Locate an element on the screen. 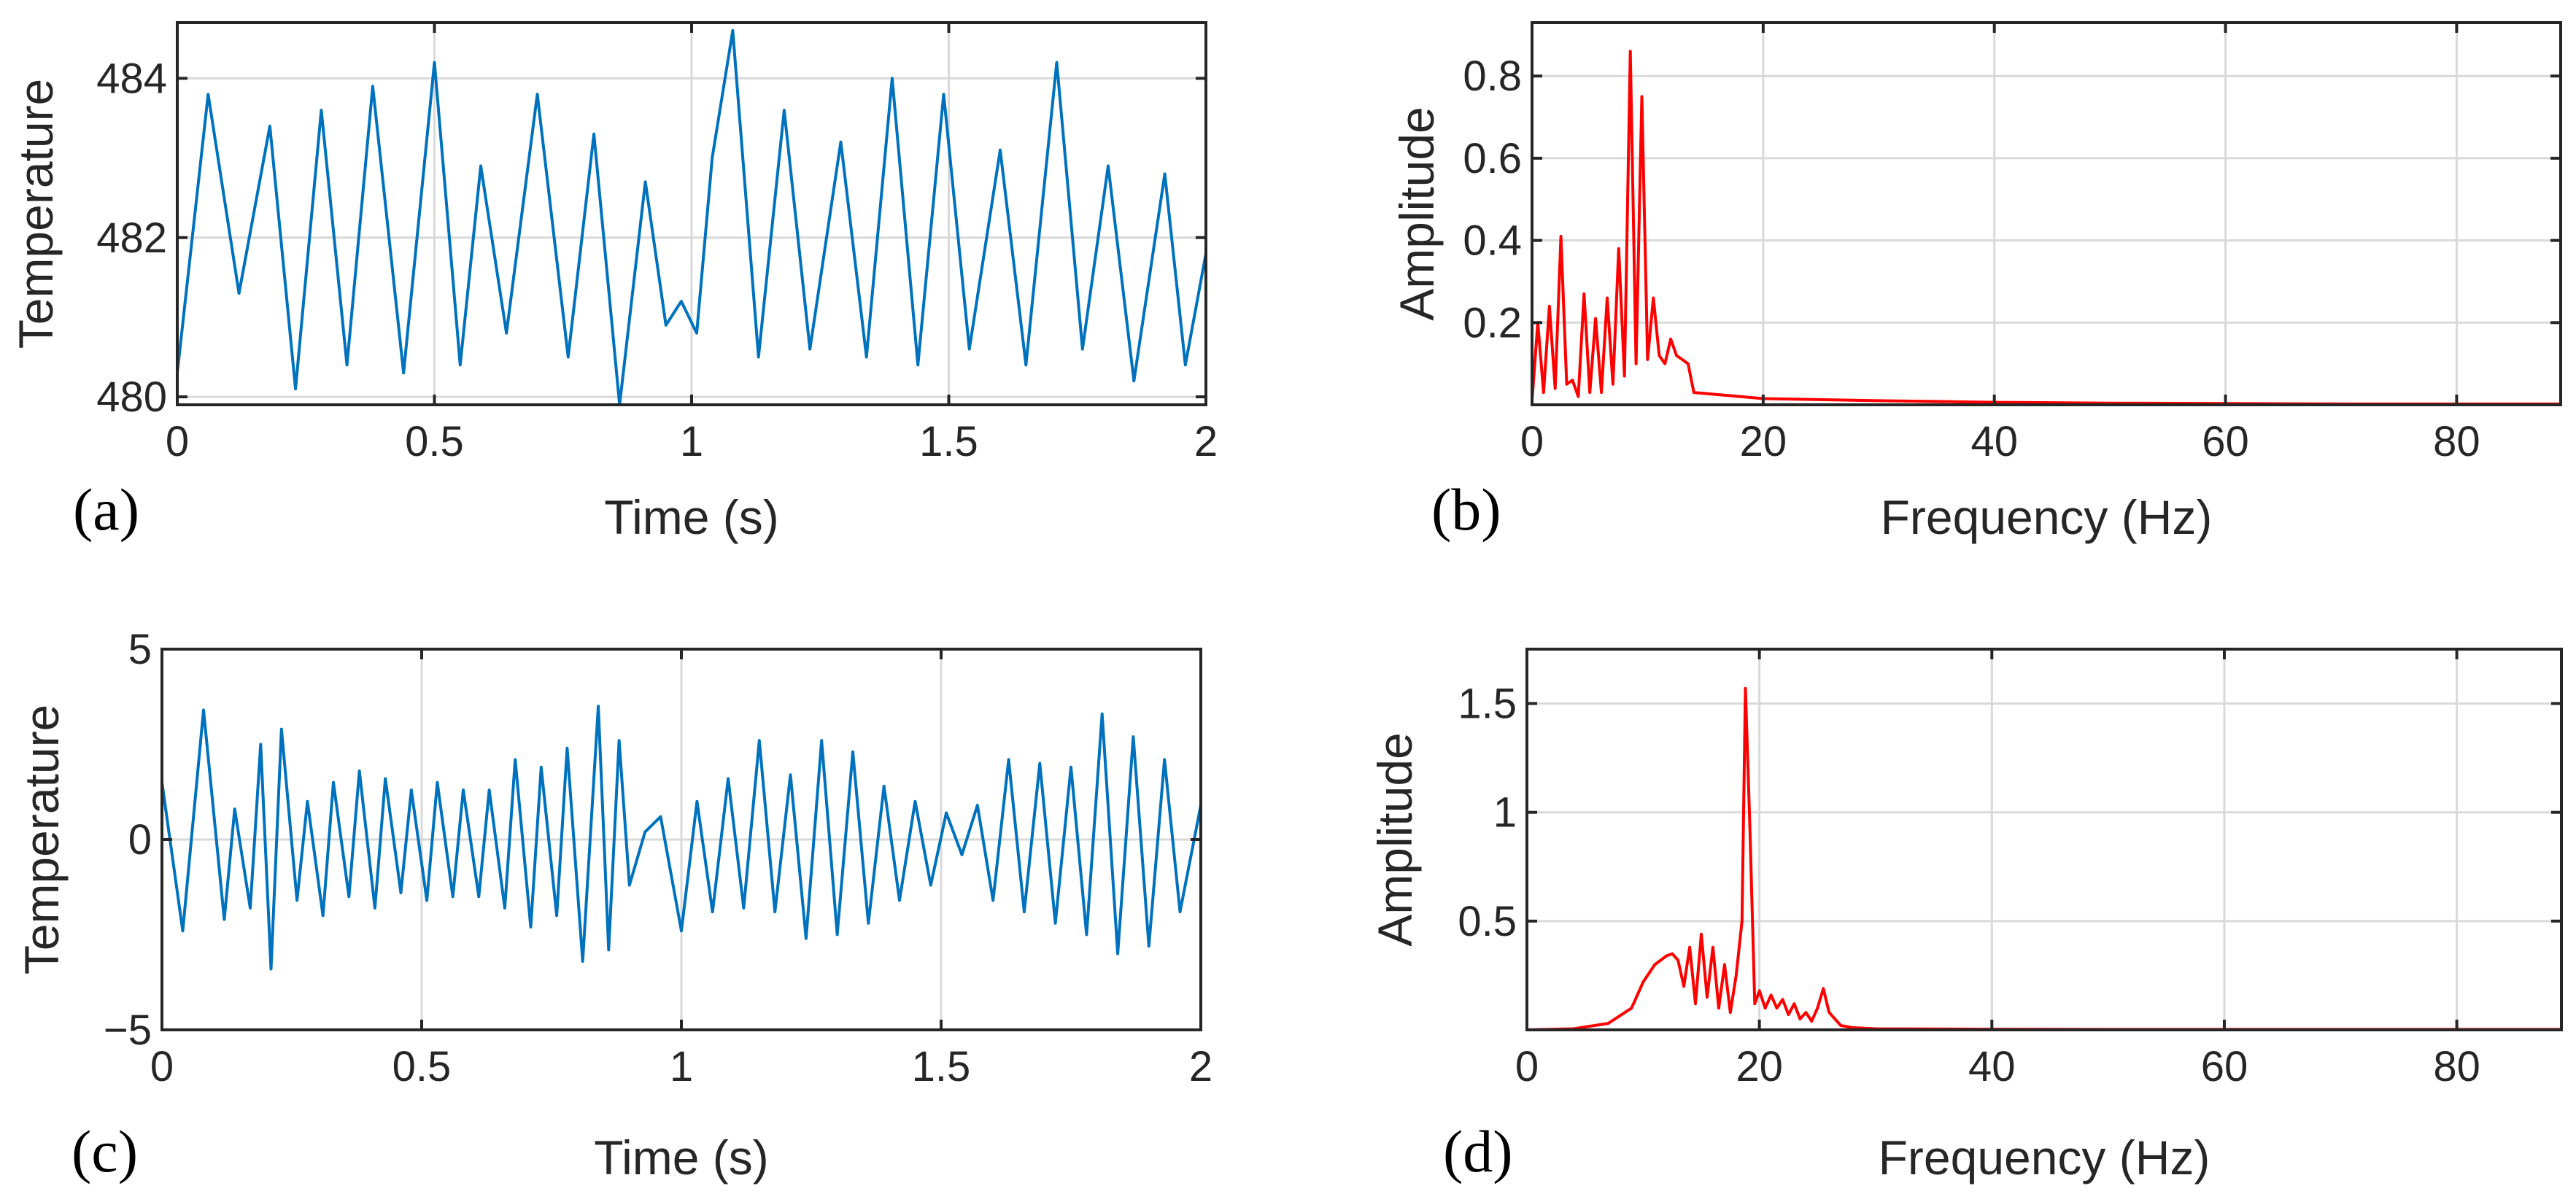 Image resolution: width=2576 pixels, height=1202 pixels. panel-label: (a) is located at coordinates (106, 509).